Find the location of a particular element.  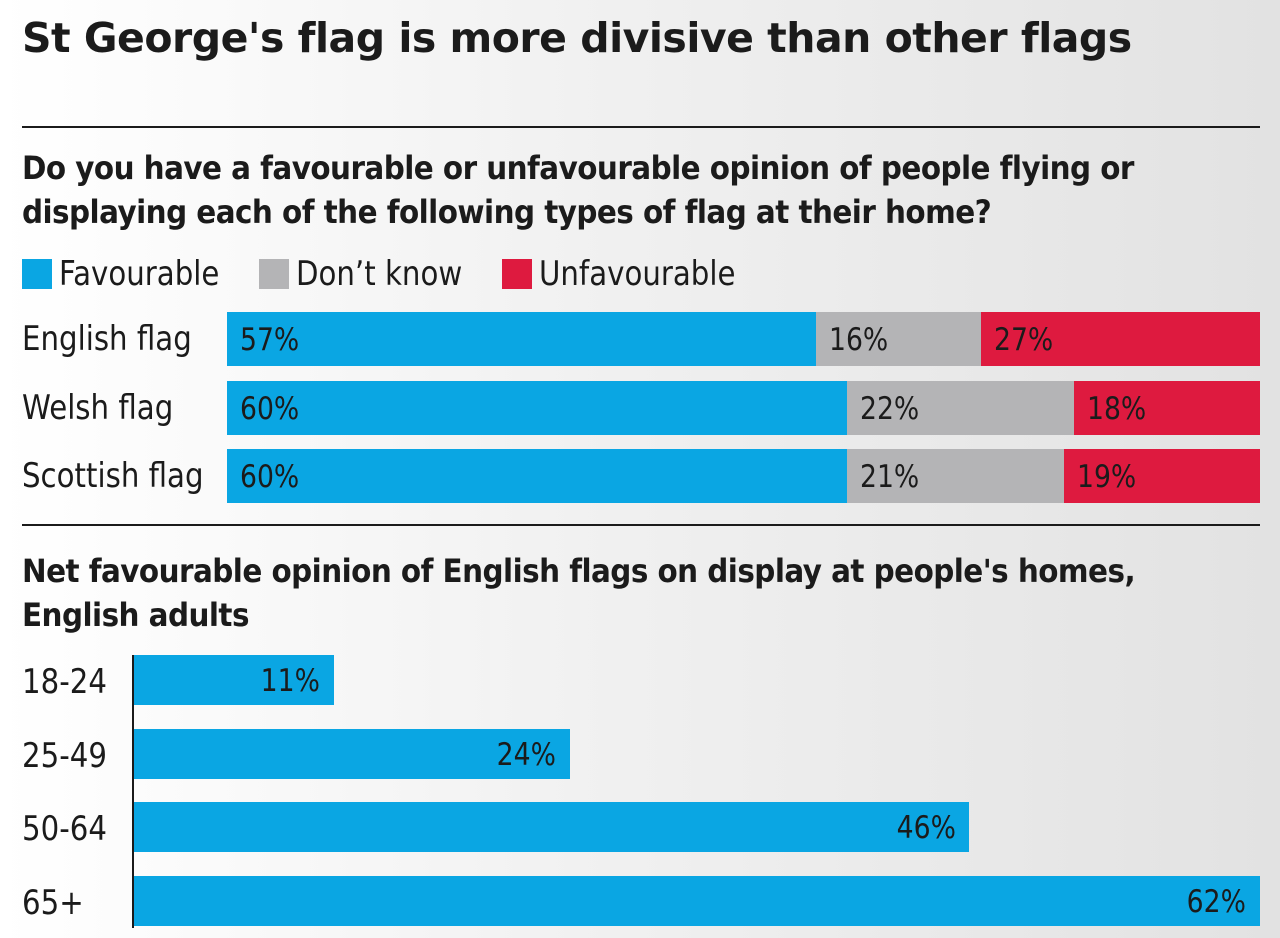

legend-favourable: Favourable is located at coordinates (134, 274).